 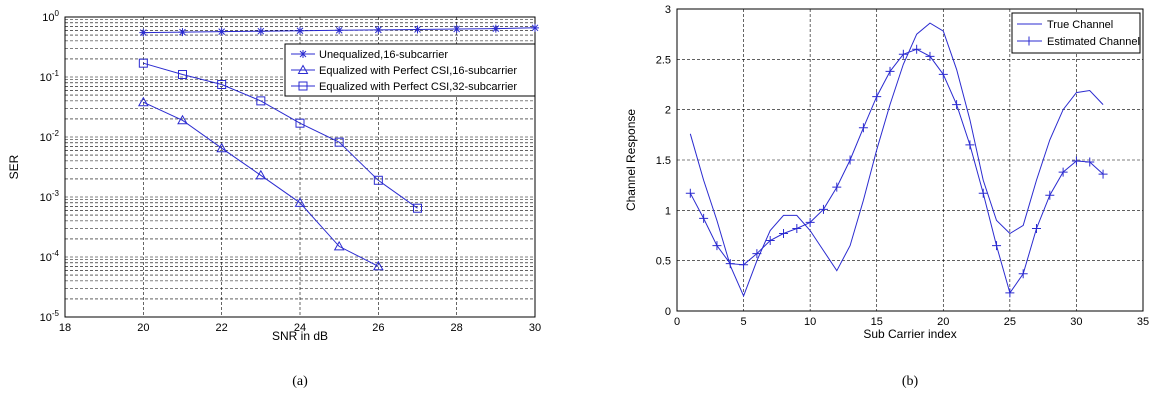 I want to click on chart-b-caption: (b), so click(x=910, y=381).